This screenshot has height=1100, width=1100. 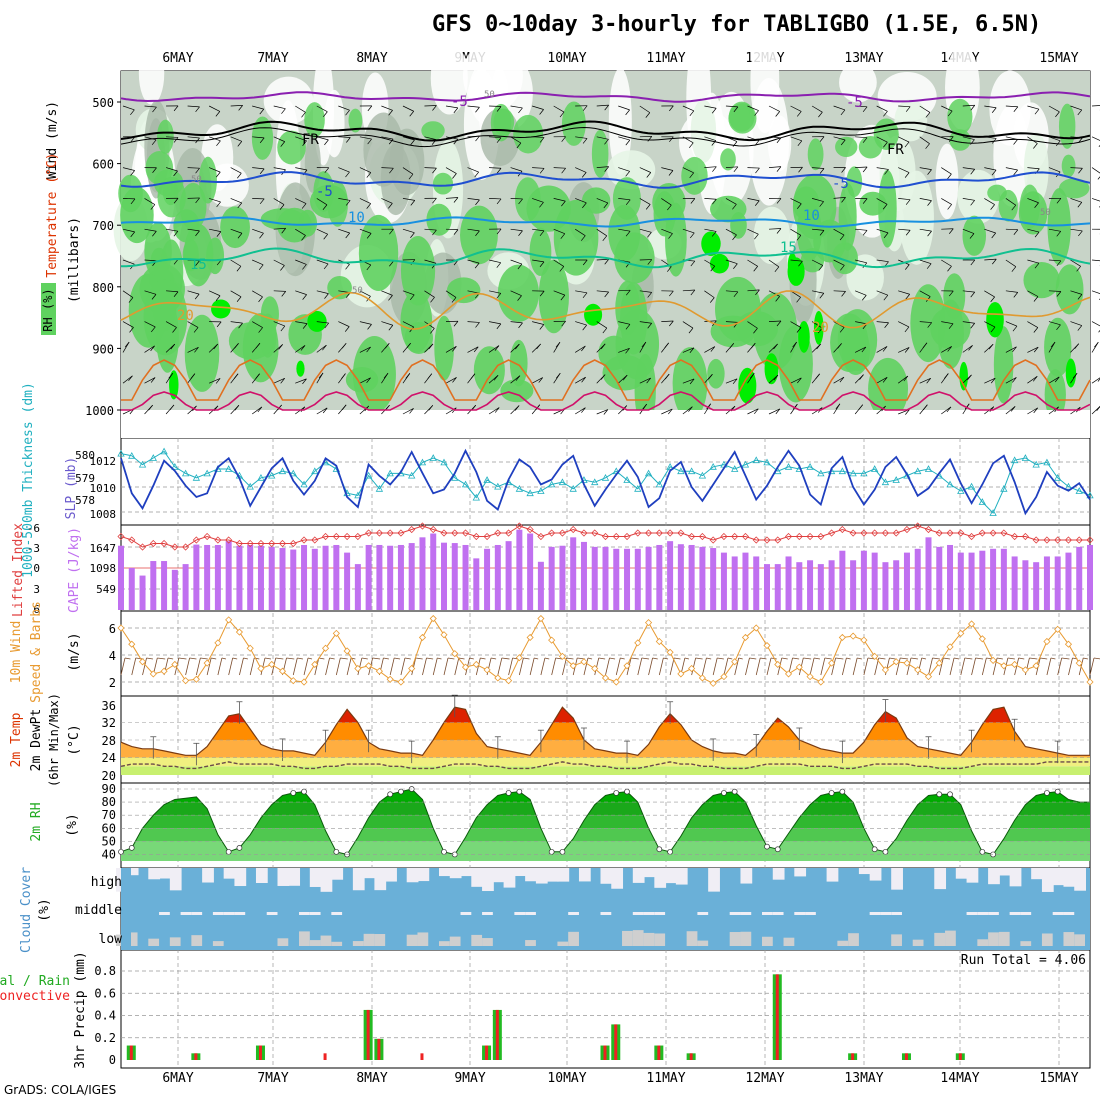 What do you see at coordinates (112, 1060) in the screenshot?
I see `precip-tick-label: 0` at bounding box center [112, 1060].